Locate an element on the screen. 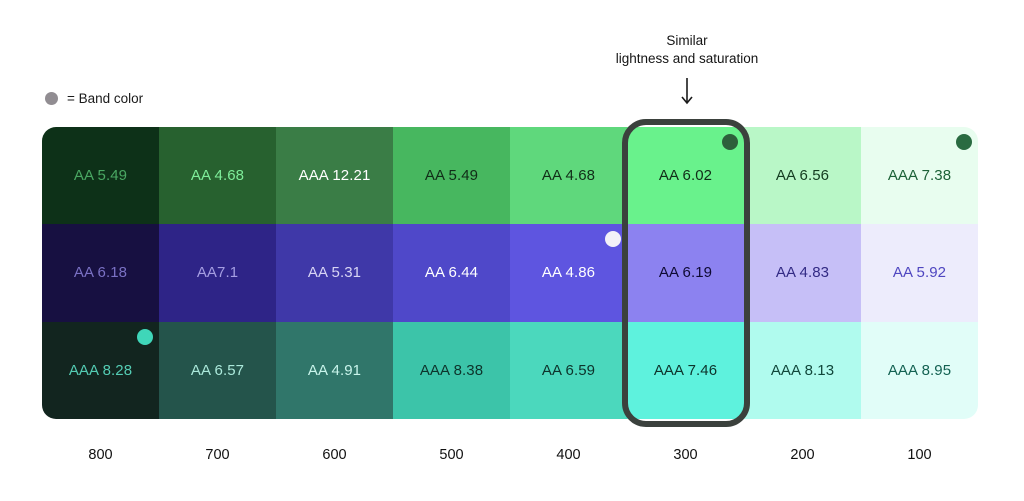 The height and width of the screenshot is (501, 1024). swatch-purple-600: AA 5.31 is located at coordinates (334, 273).